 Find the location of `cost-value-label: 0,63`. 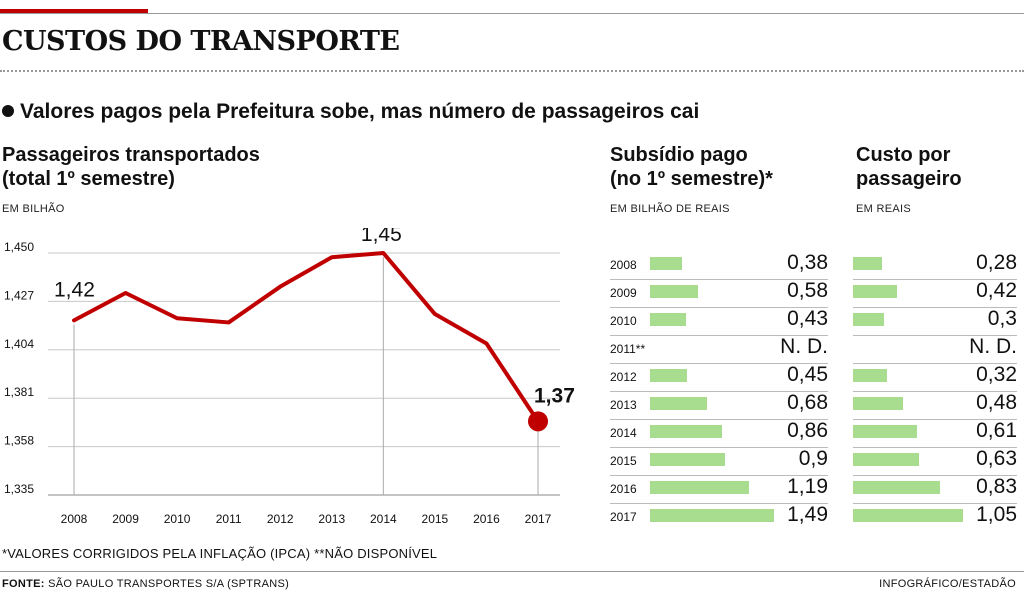

cost-value-label: 0,63 is located at coordinates (996, 458).